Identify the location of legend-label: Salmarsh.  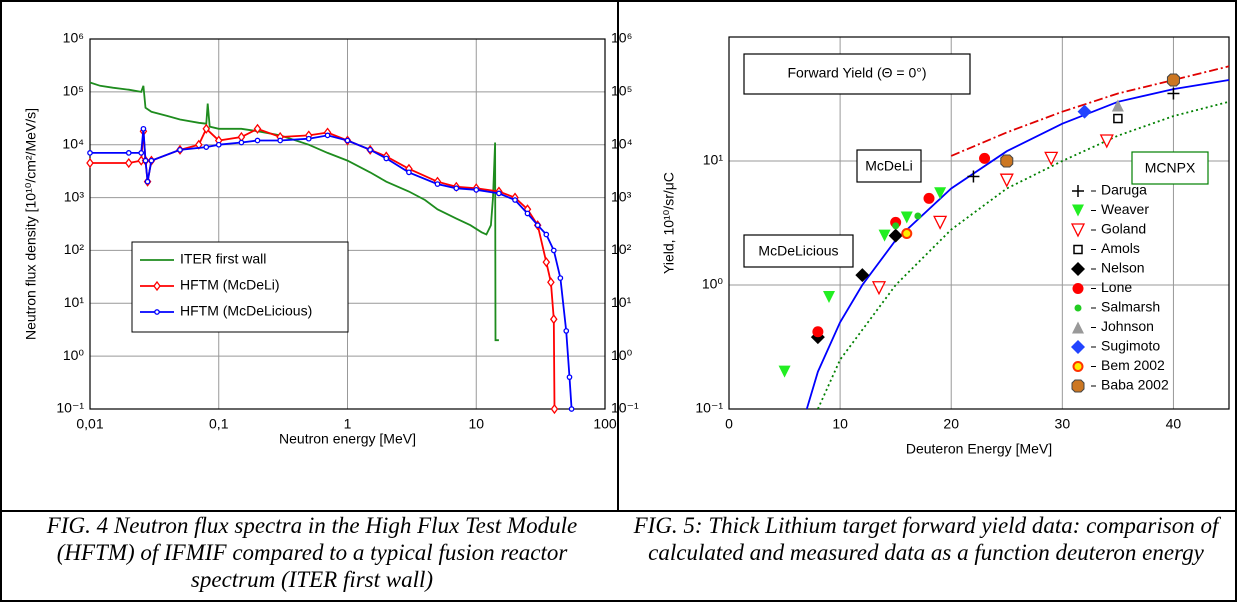
(1130, 307).